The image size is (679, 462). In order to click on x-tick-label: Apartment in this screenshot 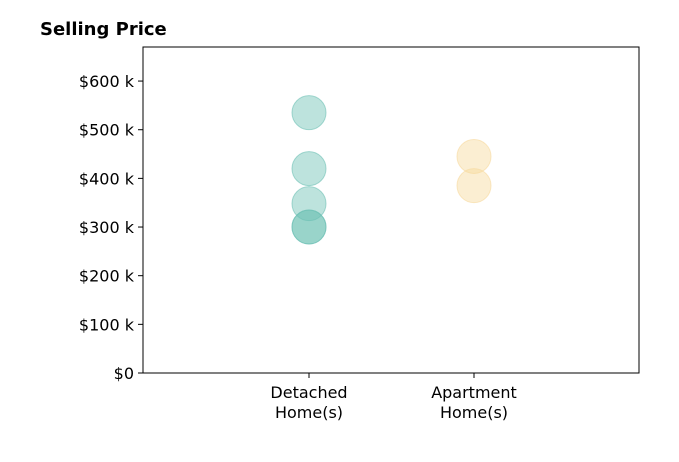, I will do `click(474, 392)`.